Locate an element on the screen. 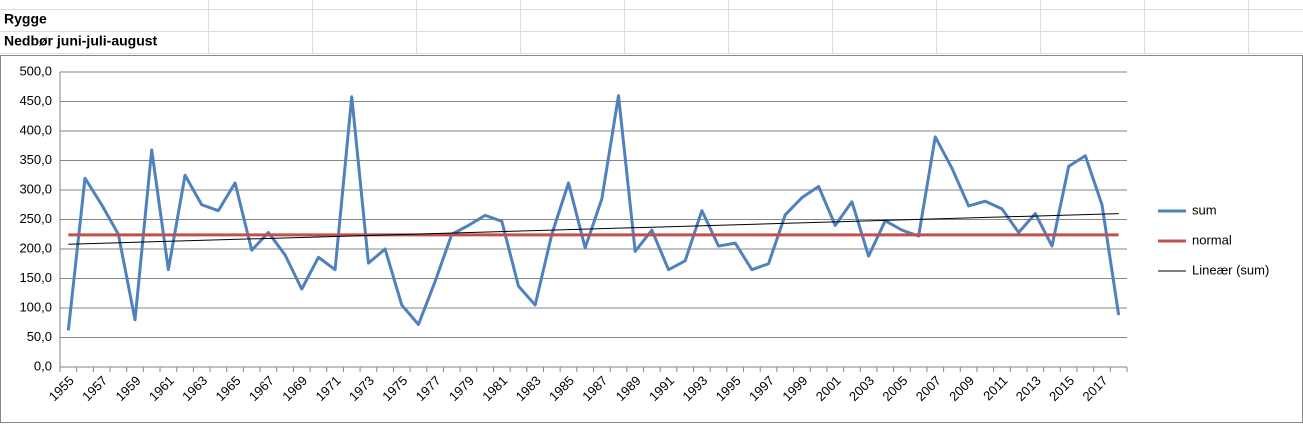  legend-label: Lineær (sum) is located at coordinates (1230, 269).